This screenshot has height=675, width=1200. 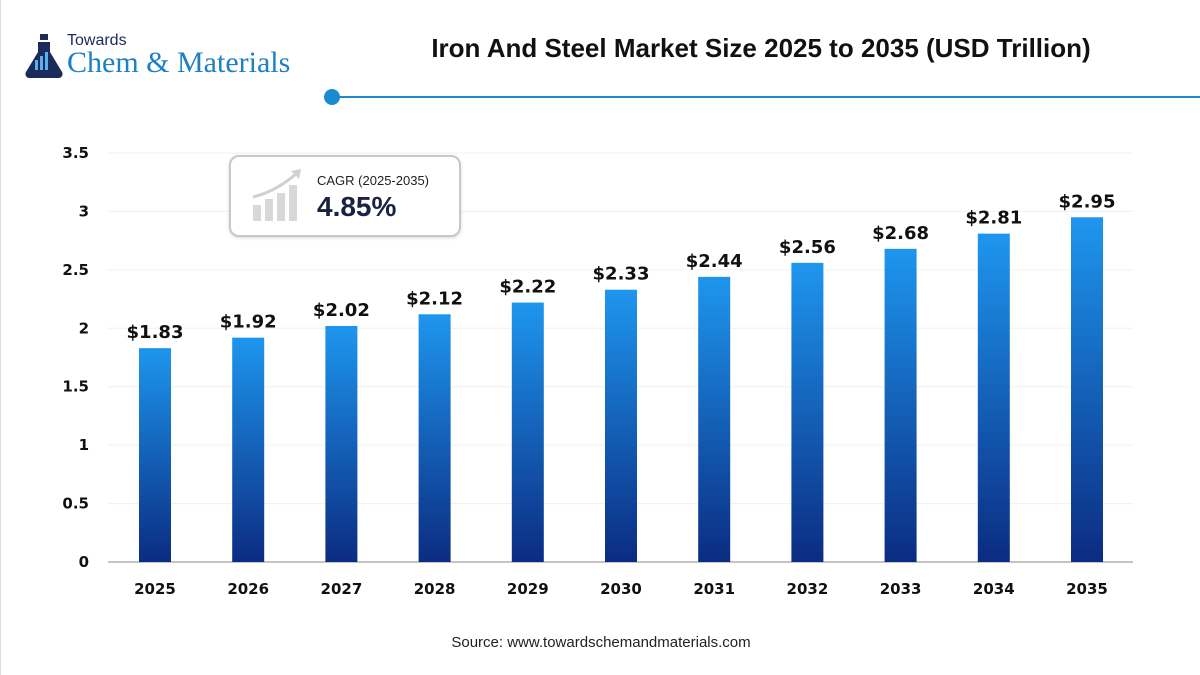 What do you see at coordinates (373, 180) in the screenshot?
I see `cagr-label: CAGR (2025-2035)` at bounding box center [373, 180].